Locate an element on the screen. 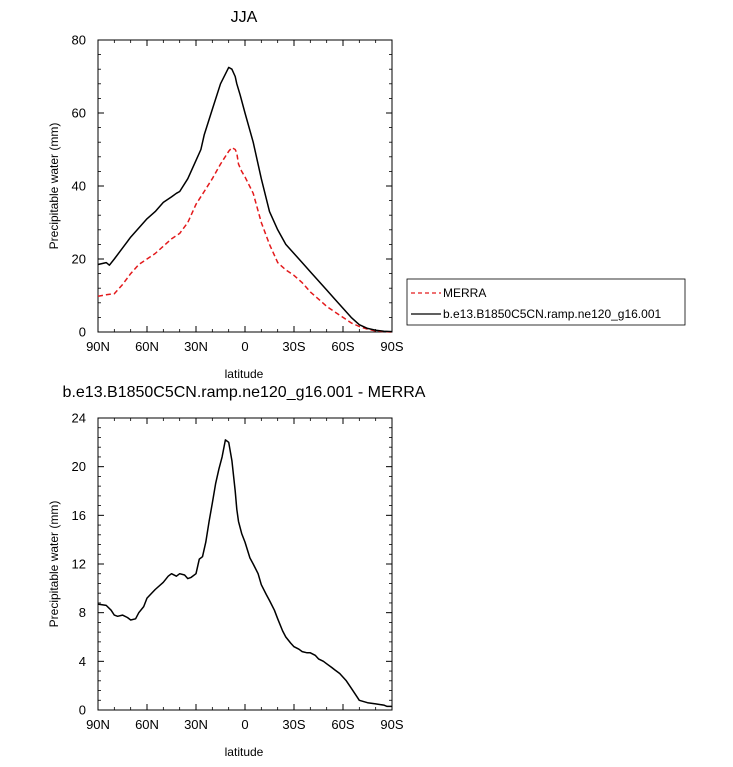 This screenshot has width=733, height=767. x-tick-label-bottom: 30S is located at coordinates (293, 724).